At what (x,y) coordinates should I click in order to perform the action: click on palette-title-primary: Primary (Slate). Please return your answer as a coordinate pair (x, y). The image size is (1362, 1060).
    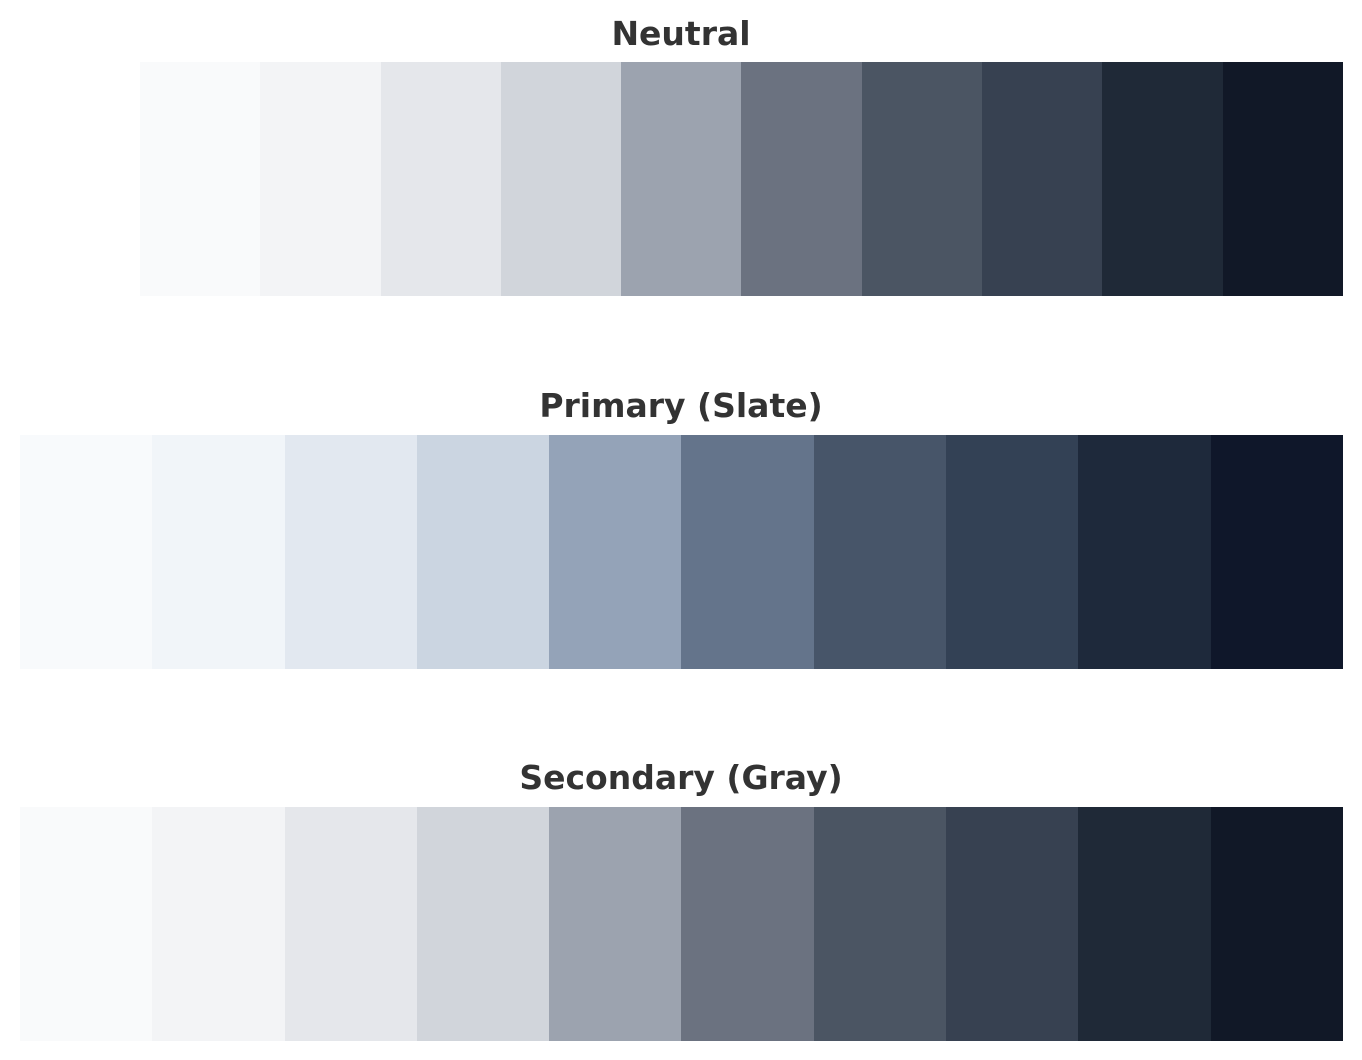
    Looking at the image, I should click on (681, 405).